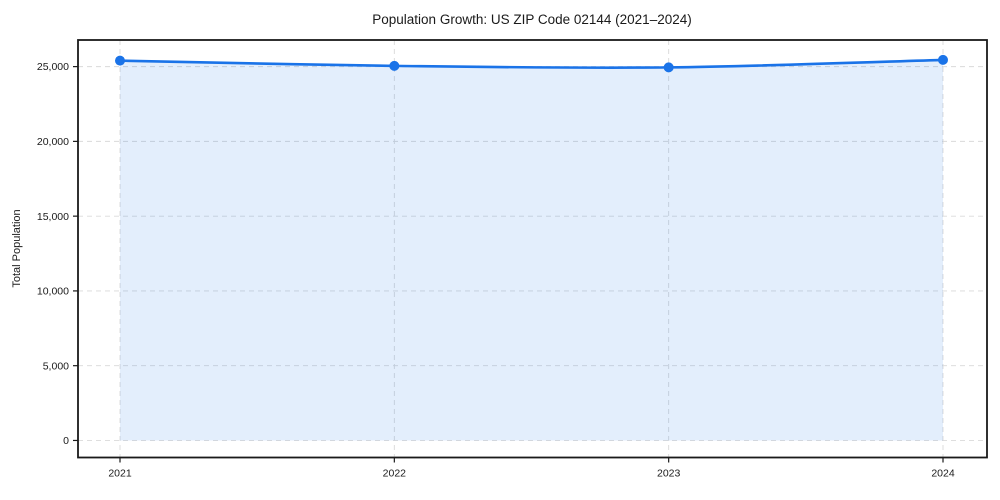  I want to click on y-tick-label: 0, so click(66, 441).